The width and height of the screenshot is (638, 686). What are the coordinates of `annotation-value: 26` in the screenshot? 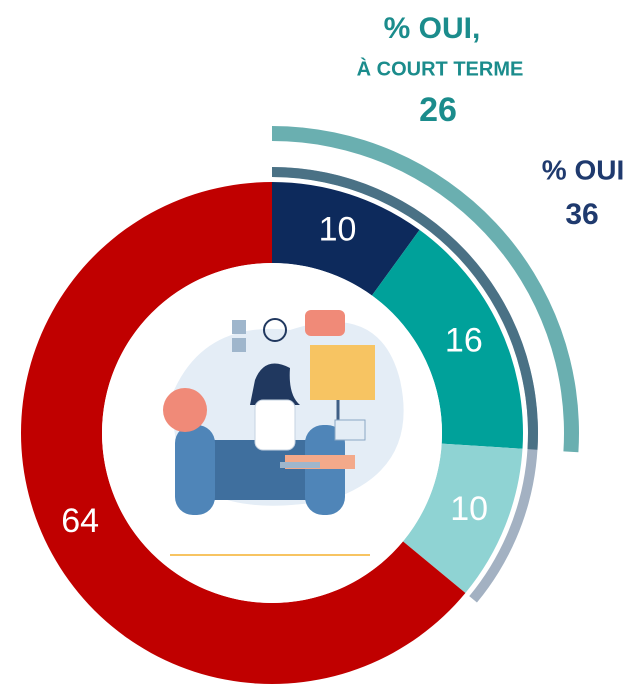 It's located at (438, 110).